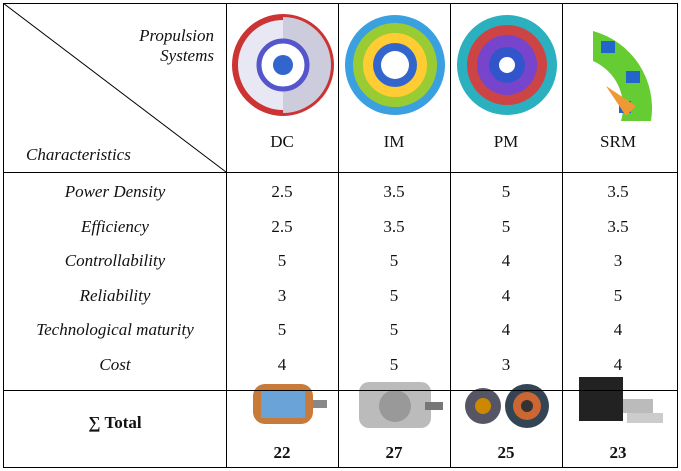 The image size is (681, 471). Describe the element at coordinates (115, 422) in the screenshot. I see `total-label: ∑ Total` at that location.